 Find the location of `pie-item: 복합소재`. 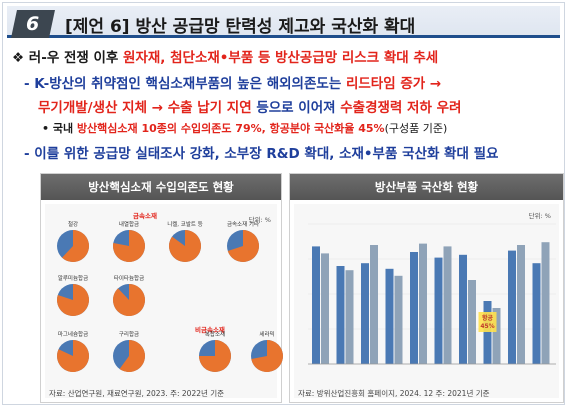

pie-item: 복합소재 is located at coordinates (215, 354).